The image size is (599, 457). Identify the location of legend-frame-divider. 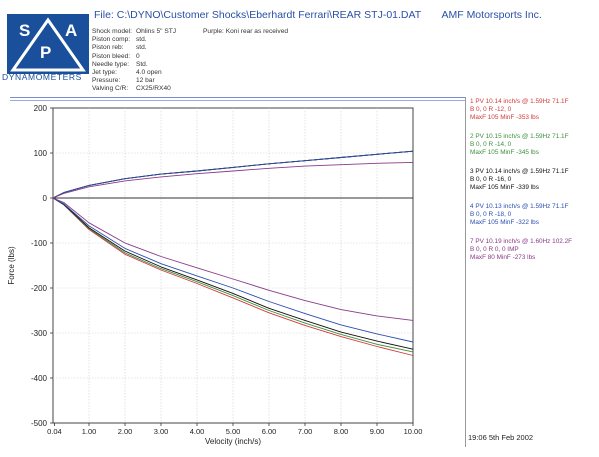
(465, 272).